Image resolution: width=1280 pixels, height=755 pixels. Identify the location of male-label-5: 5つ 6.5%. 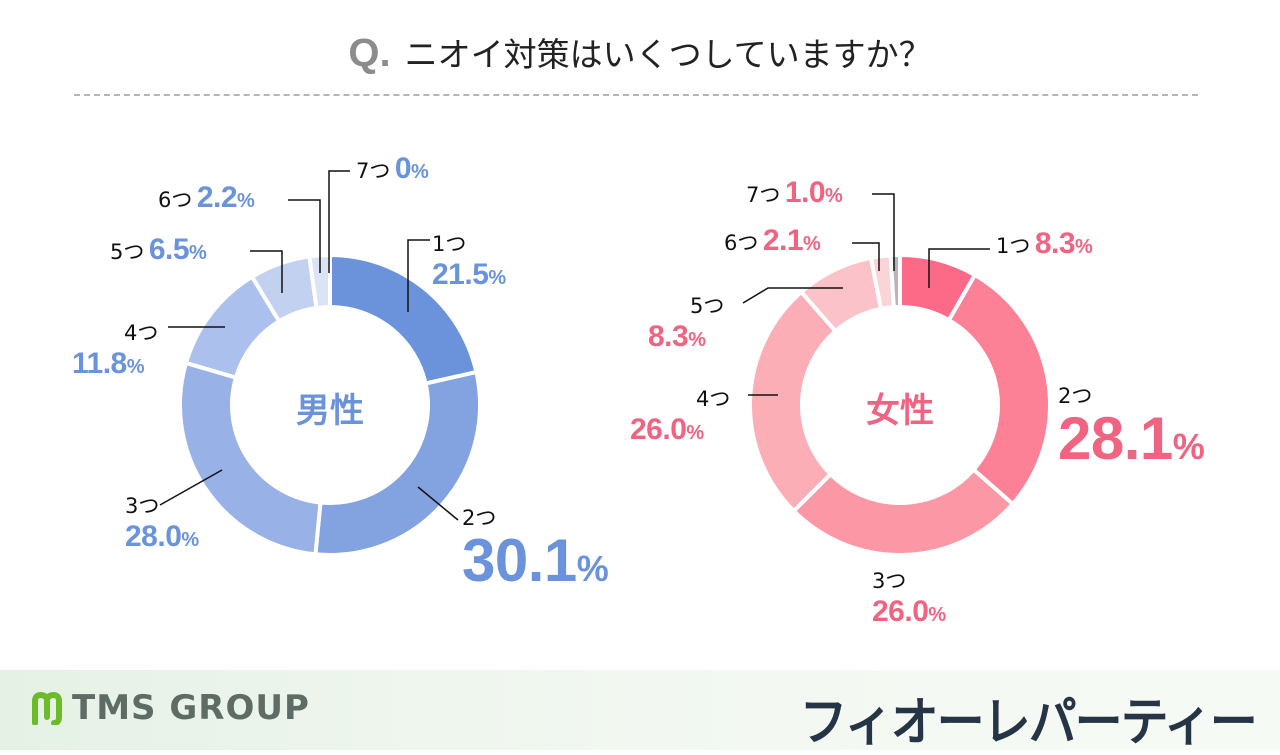
(158, 249).